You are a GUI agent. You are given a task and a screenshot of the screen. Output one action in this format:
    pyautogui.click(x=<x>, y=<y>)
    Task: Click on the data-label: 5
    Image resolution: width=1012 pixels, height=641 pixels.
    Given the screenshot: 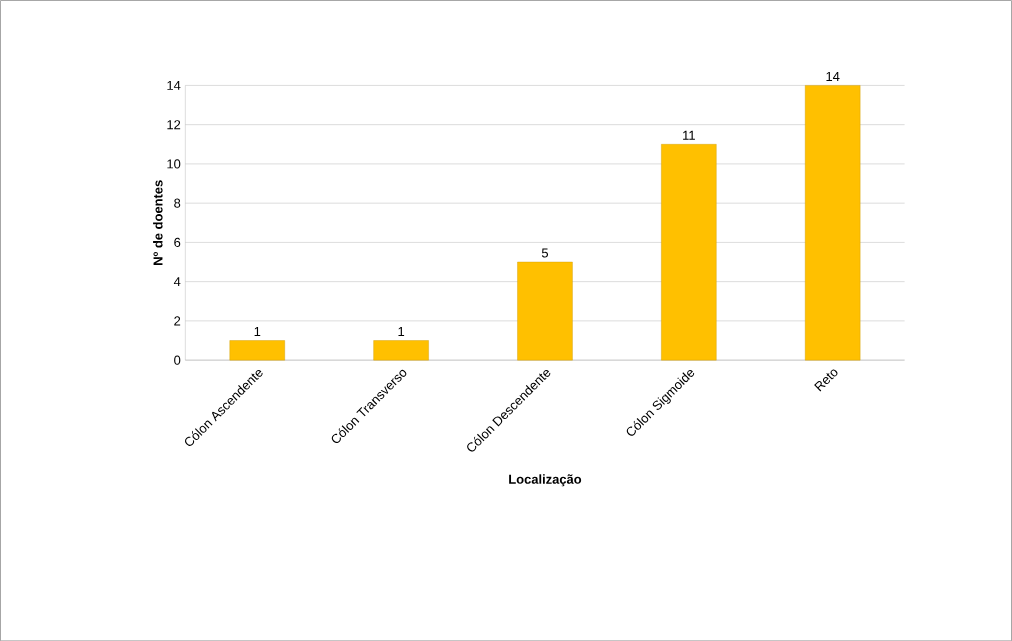 What is the action you would take?
    pyautogui.click(x=545, y=253)
    